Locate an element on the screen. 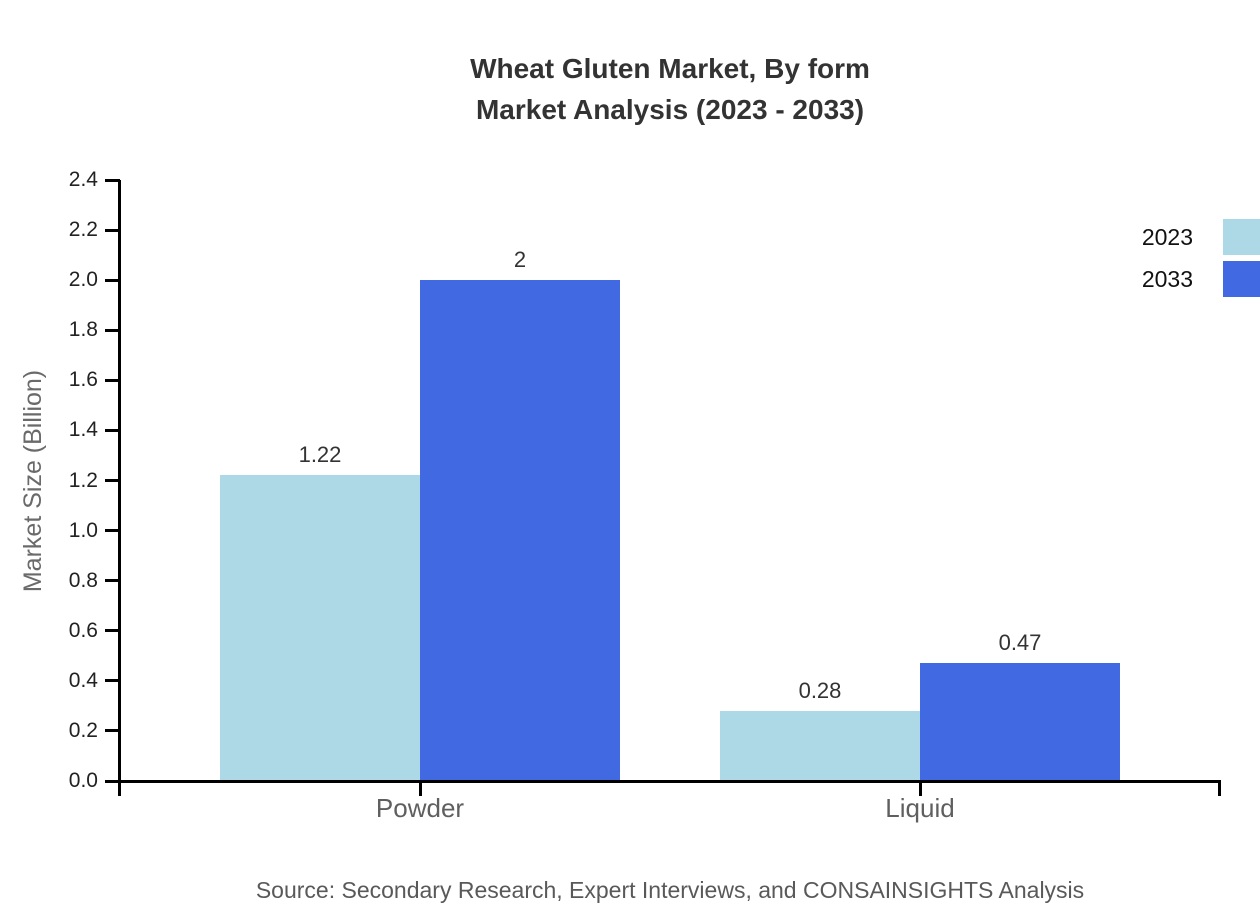  legend-swatch-2023 is located at coordinates (1241, 237).